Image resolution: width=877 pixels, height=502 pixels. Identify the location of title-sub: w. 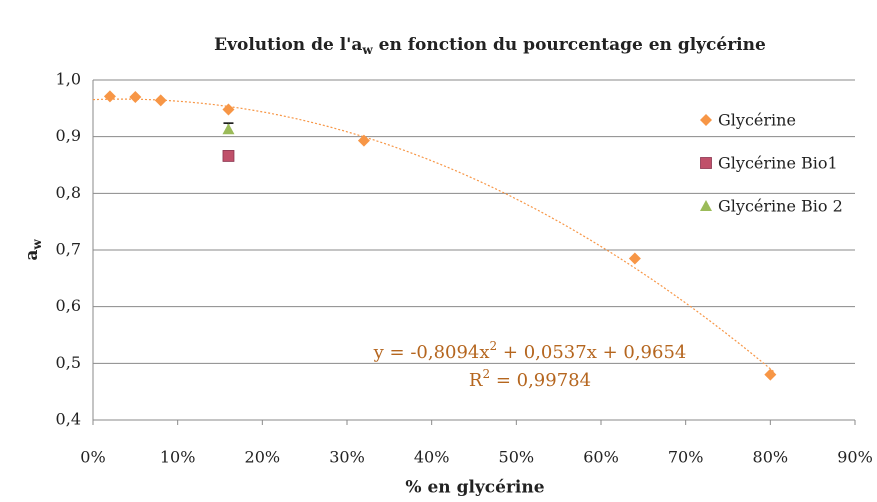
(367, 50).